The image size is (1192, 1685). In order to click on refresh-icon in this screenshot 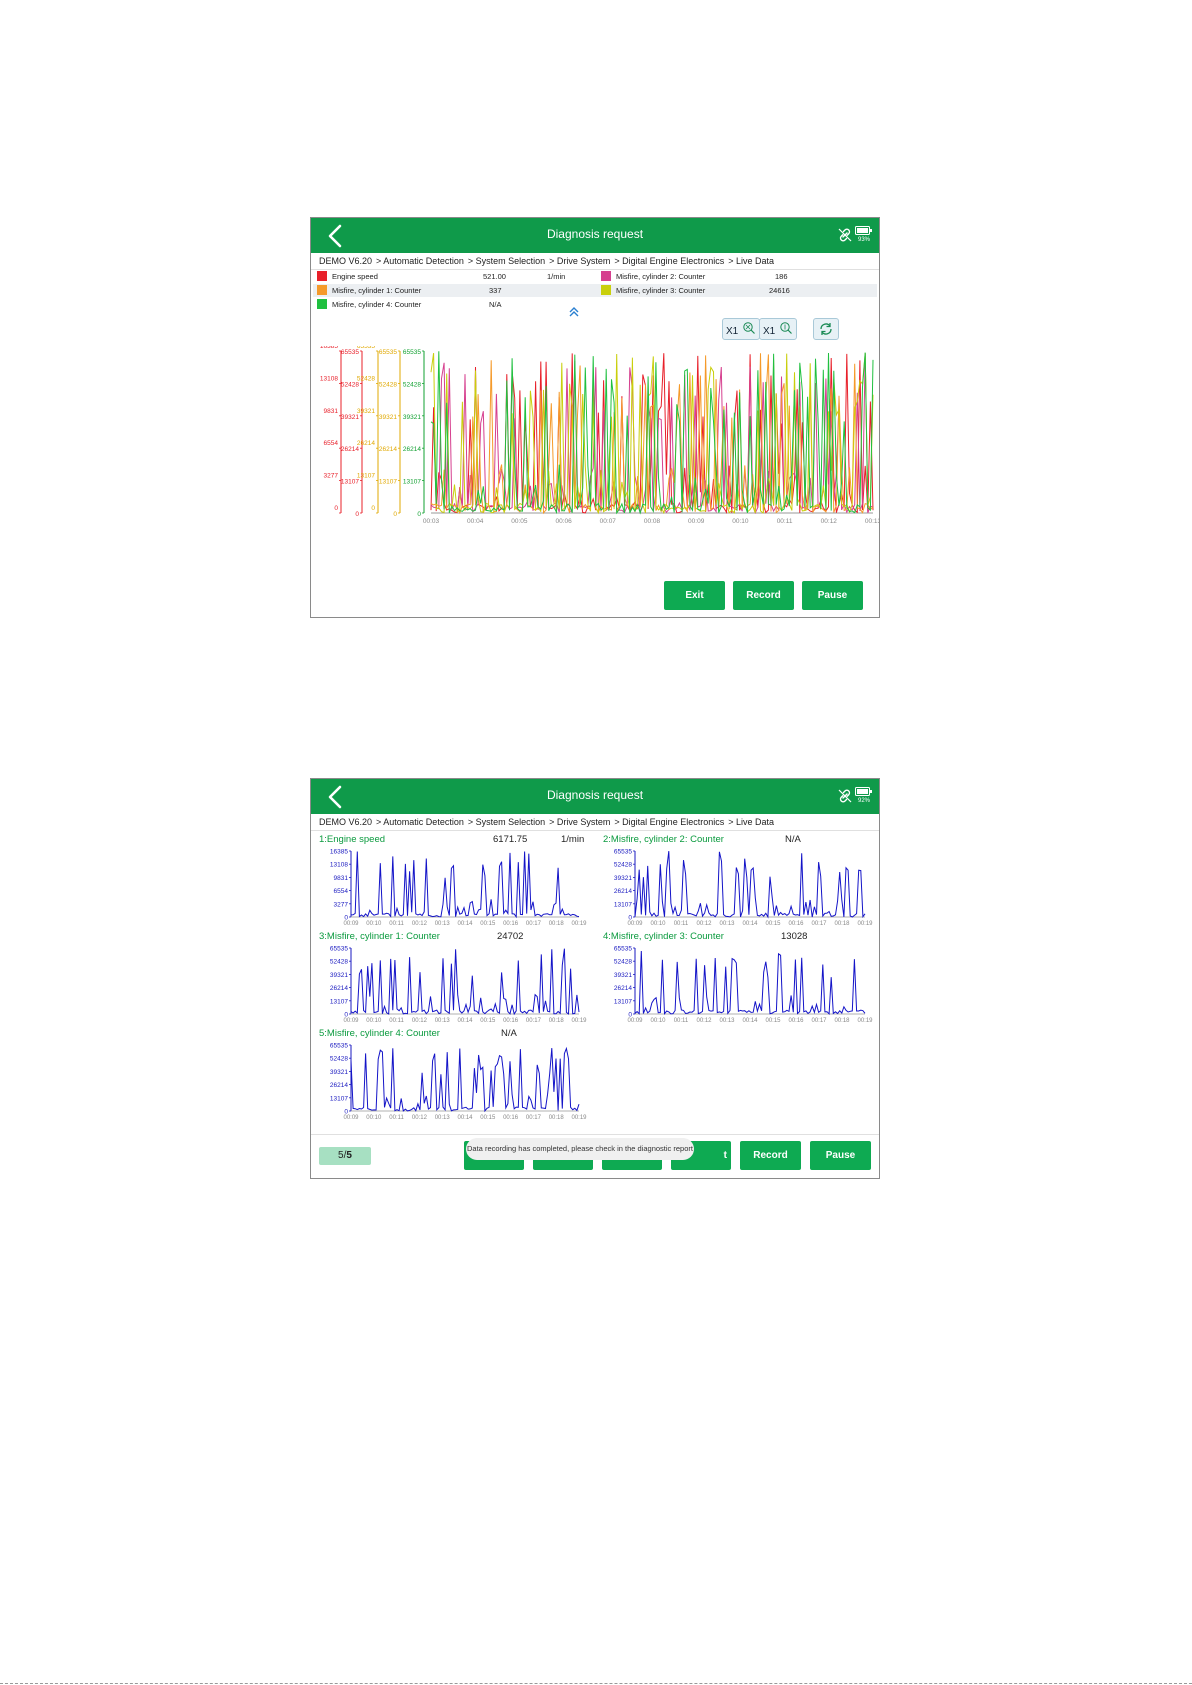, I will do `click(826, 329)`.